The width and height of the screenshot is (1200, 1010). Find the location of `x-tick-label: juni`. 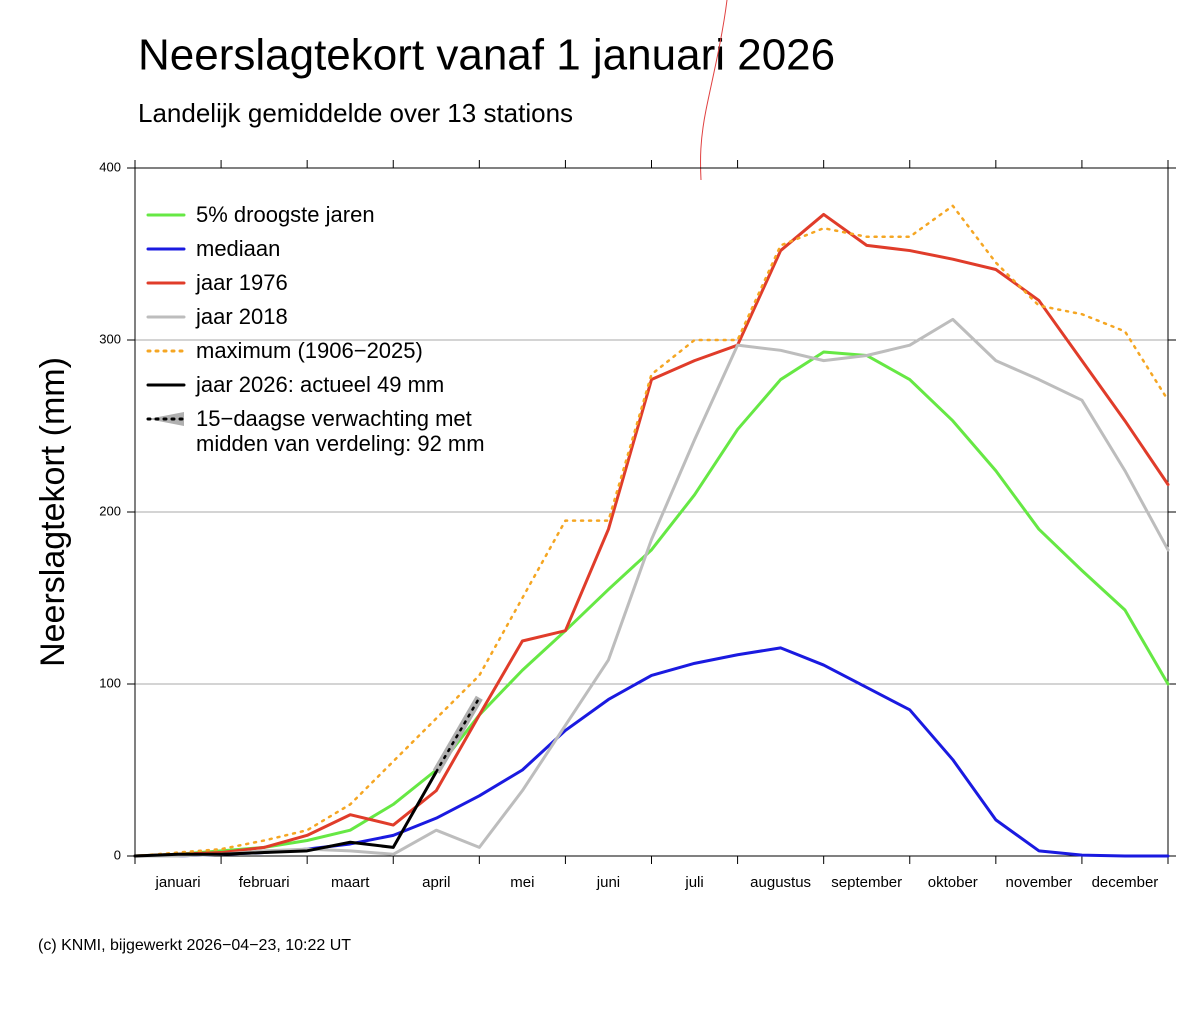

x-tick-label: juni is located at coordinates (608, 882).